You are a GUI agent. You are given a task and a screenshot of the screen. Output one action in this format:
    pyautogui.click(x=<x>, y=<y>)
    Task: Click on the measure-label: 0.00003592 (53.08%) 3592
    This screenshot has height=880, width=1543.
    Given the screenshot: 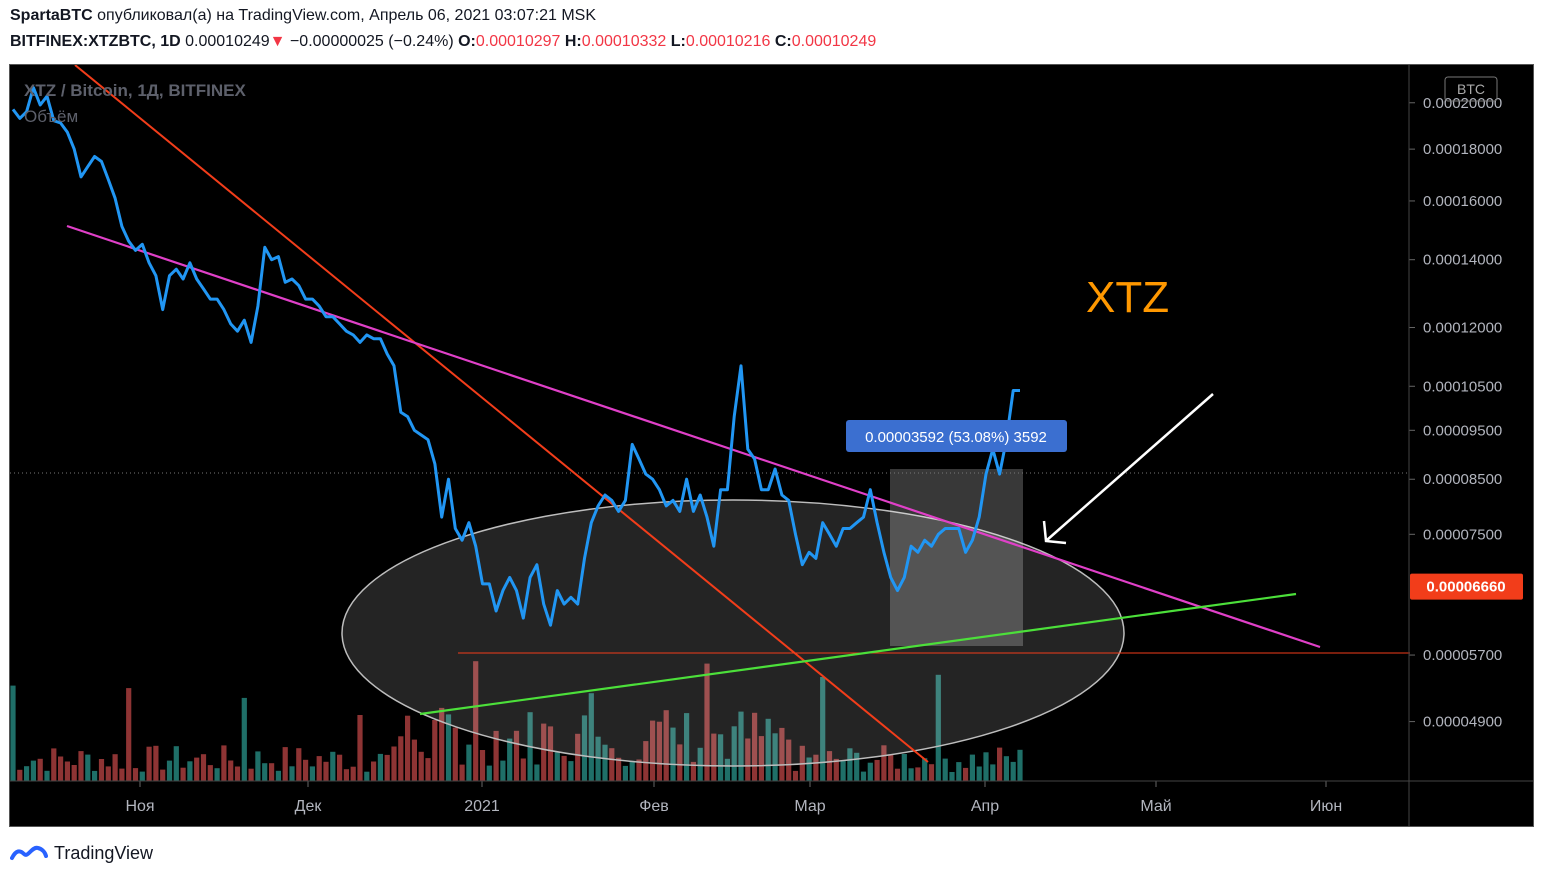 What is the action you would take?
    pyautogui.click(x=956, y=437)
    